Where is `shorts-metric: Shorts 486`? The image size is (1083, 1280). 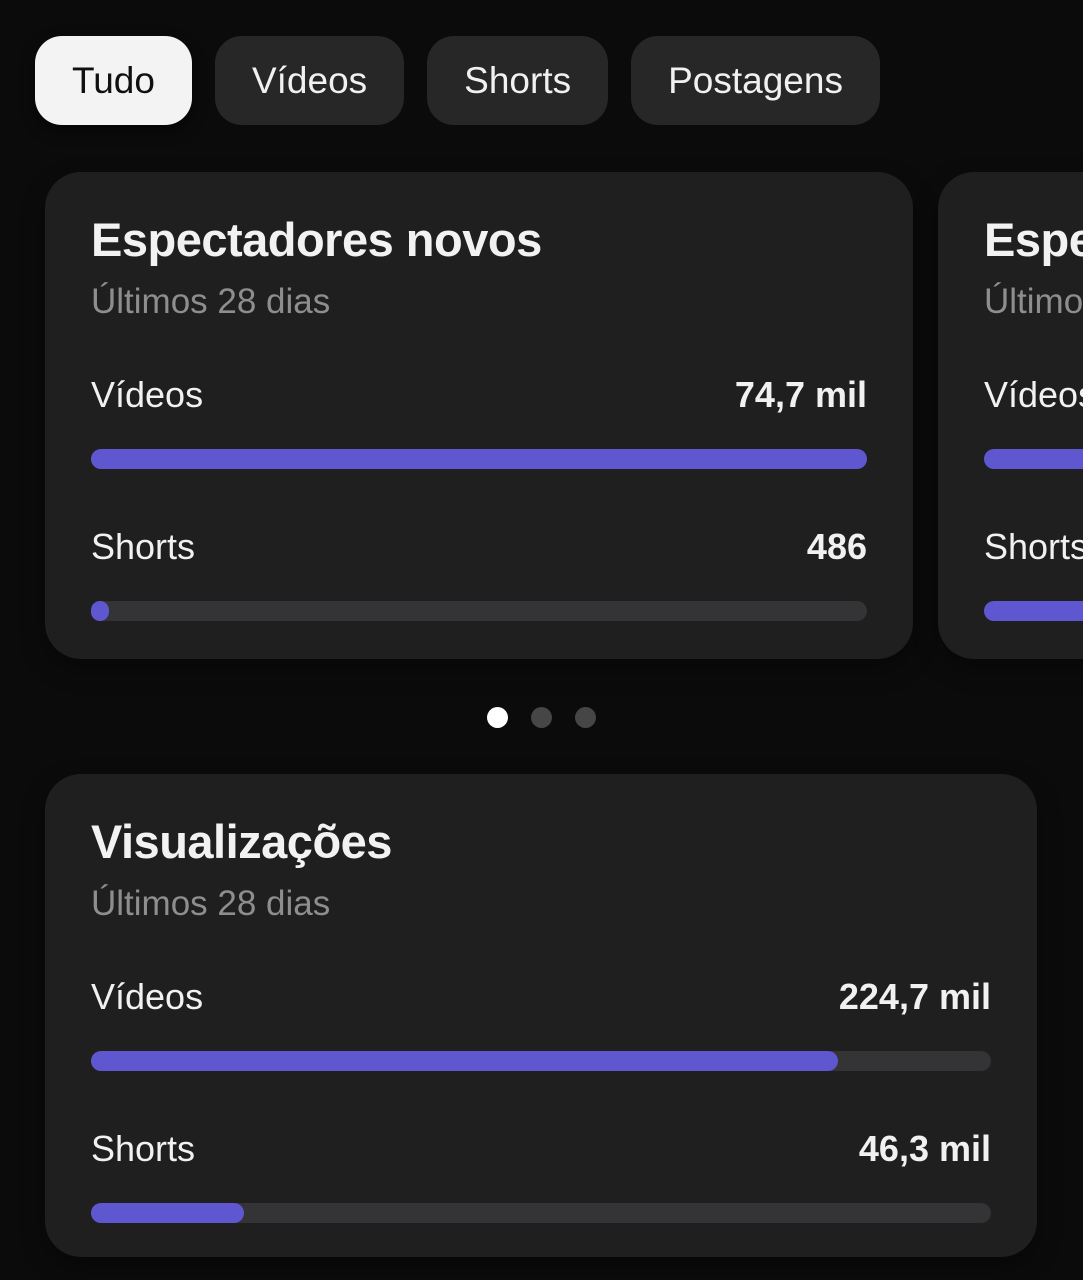 shorts-metric: Shorts 486 is located at coordinates (479, 573).